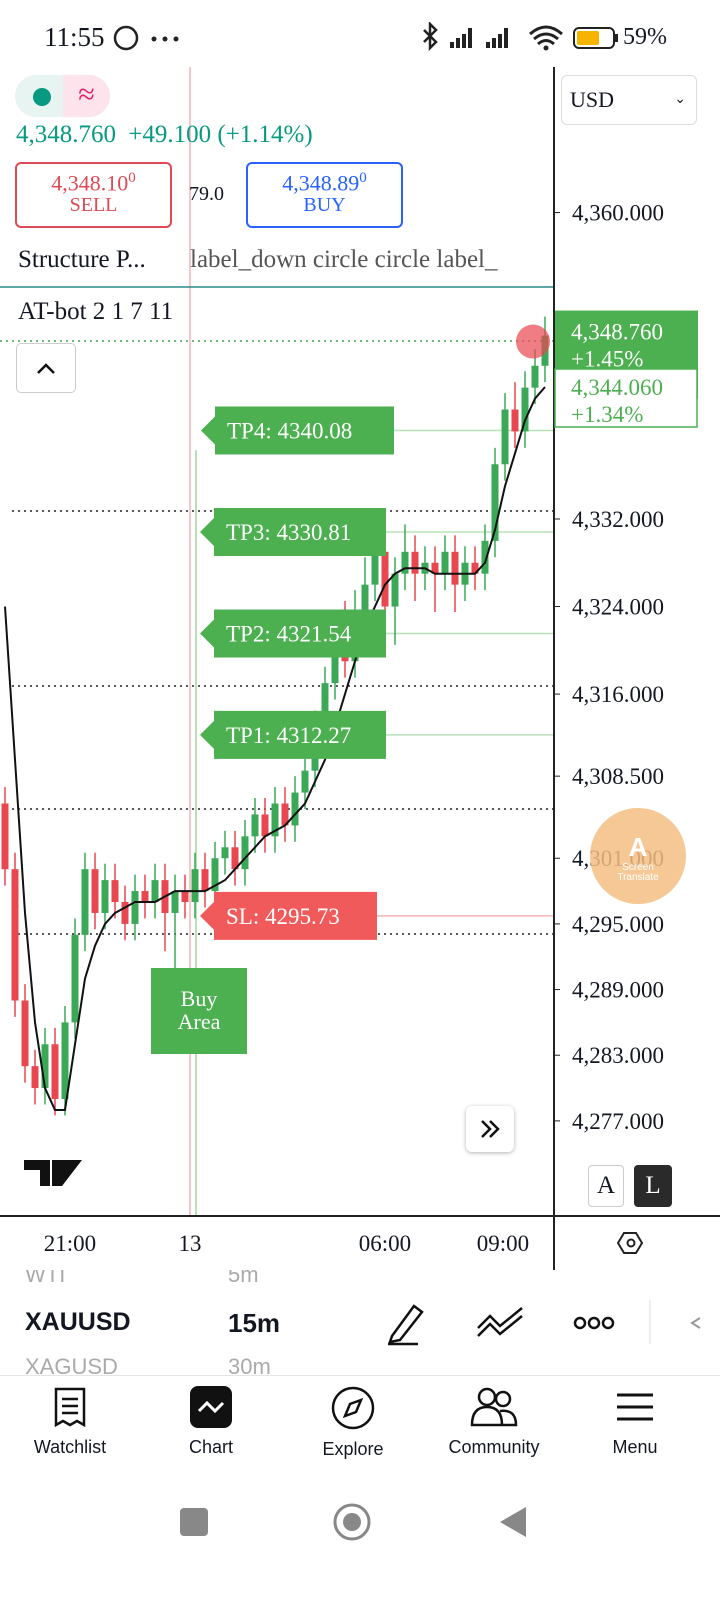 The image size is (720, 1600). What do you see at coordinates (494, 1421) in the screenshot?
I see `nav-community: Community` at bounding box center [494, 1421].